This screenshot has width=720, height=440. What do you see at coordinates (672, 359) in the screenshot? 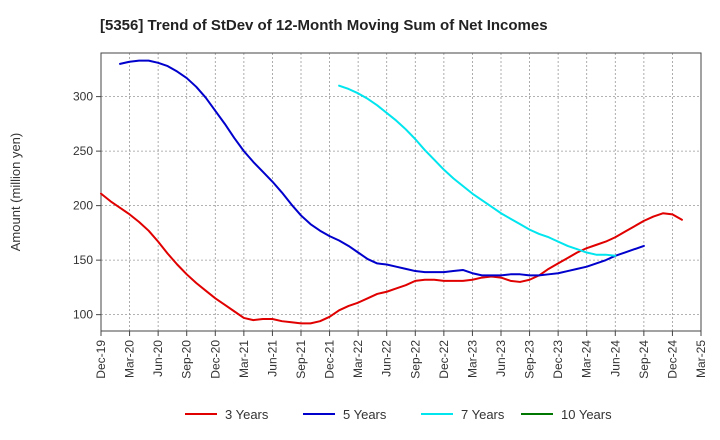
I see `x-tick-label: Dec-24` at bounding box center [672, 359].